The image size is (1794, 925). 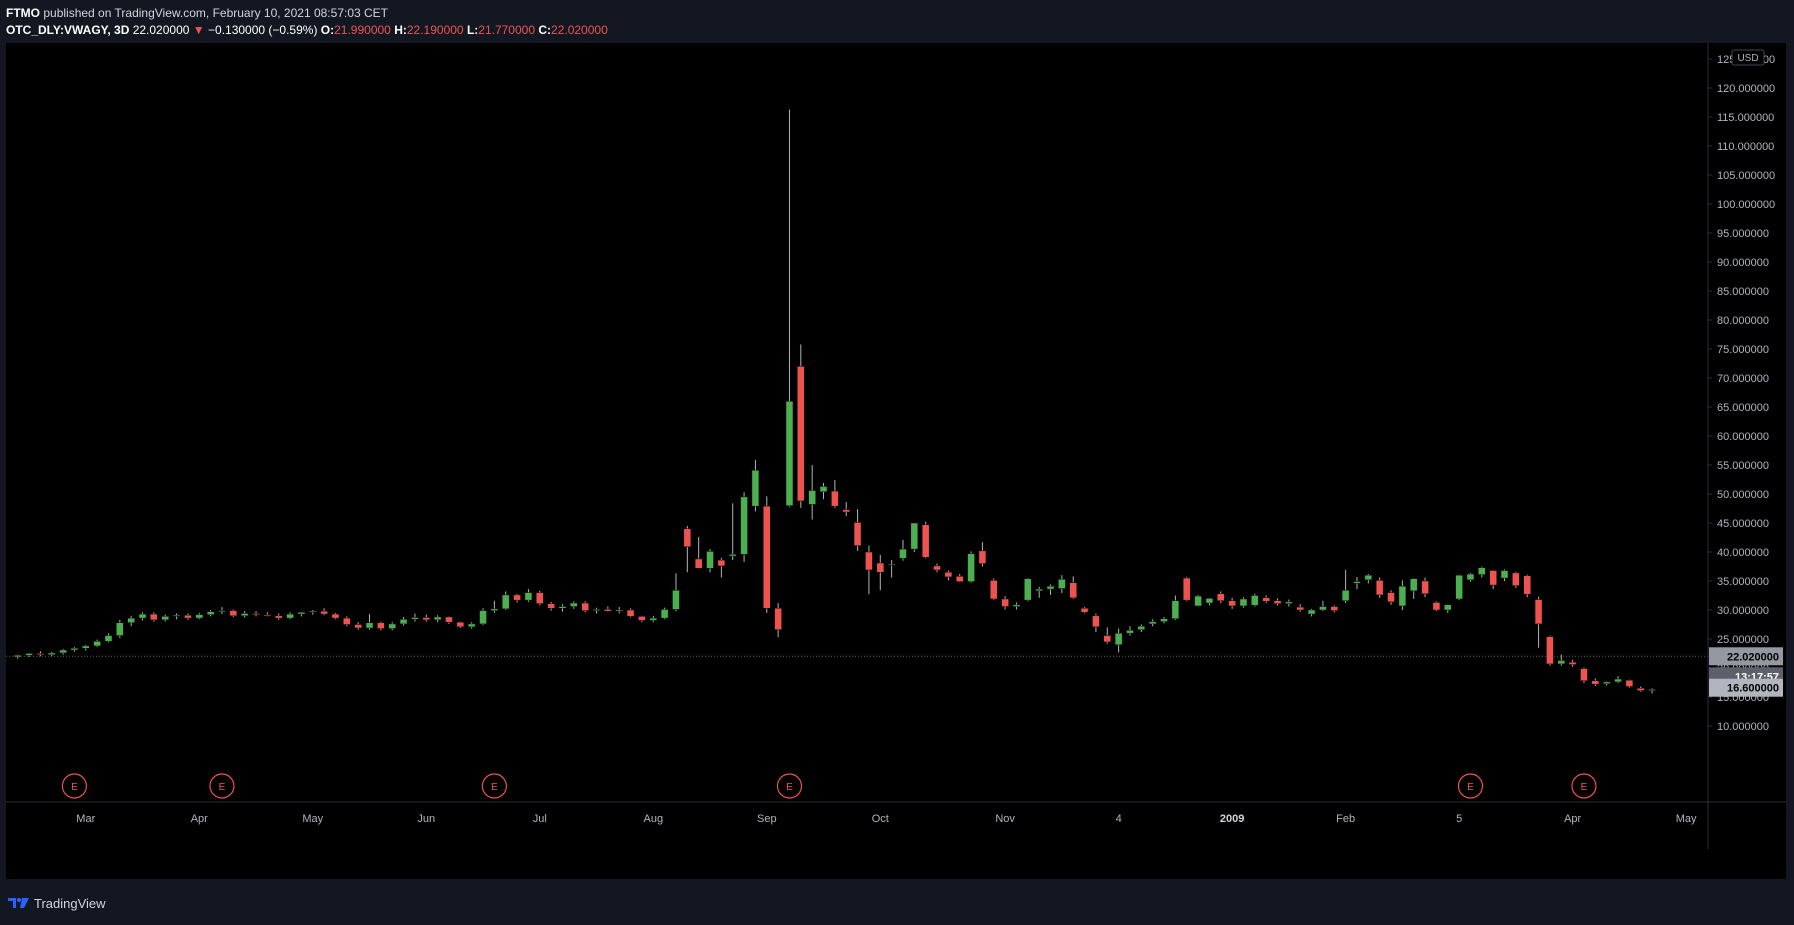 What do you see at coordinates (1572, 819) in the screenshot?
I see `x-tick-label: Apr` at bounding box center [1572, 819].